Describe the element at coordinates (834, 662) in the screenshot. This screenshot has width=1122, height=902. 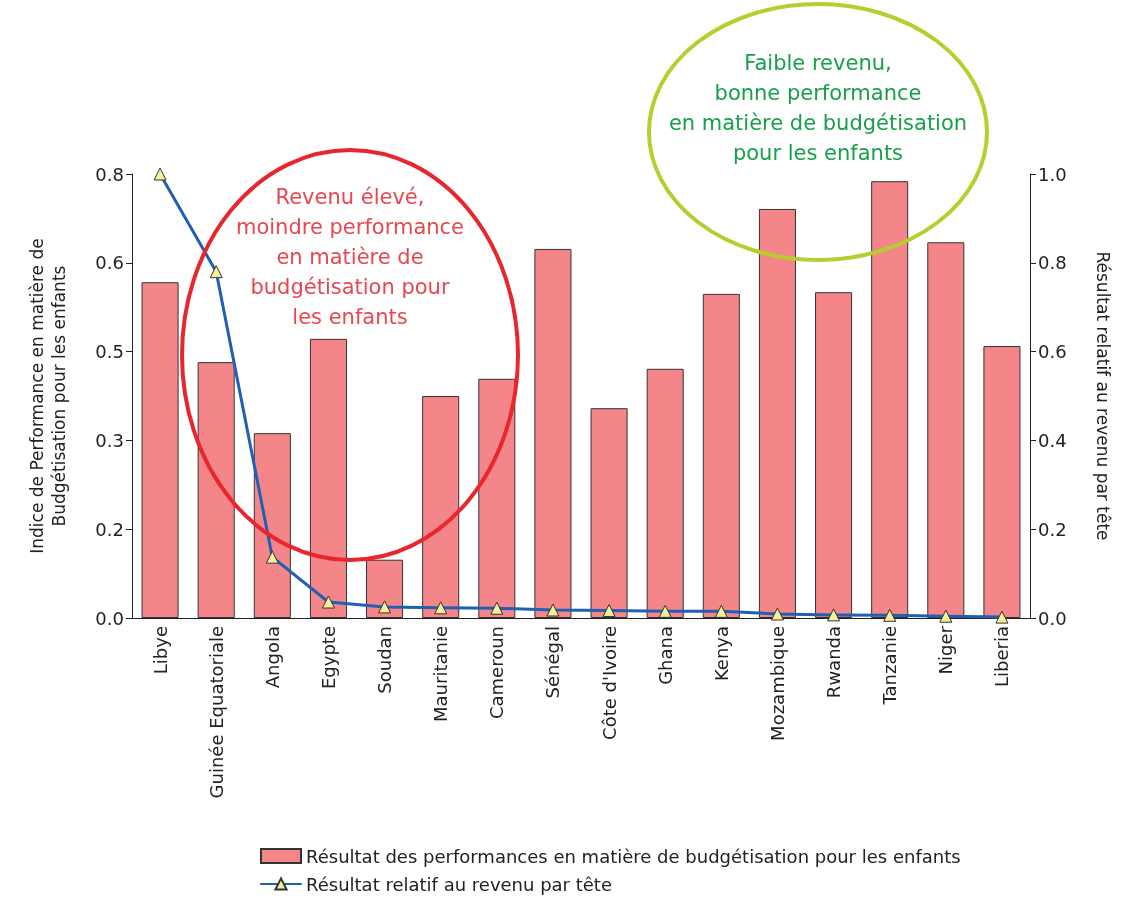
I see `x-tick-label: Rwanda` at that location.